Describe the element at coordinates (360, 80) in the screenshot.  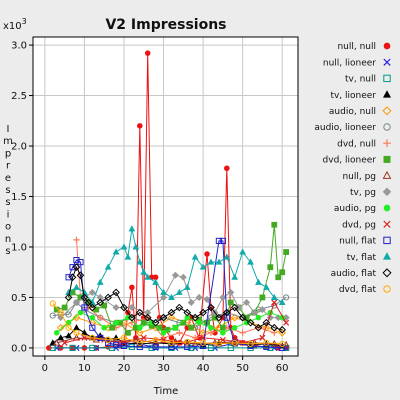
I see `legend-label: tv, null` at that location.